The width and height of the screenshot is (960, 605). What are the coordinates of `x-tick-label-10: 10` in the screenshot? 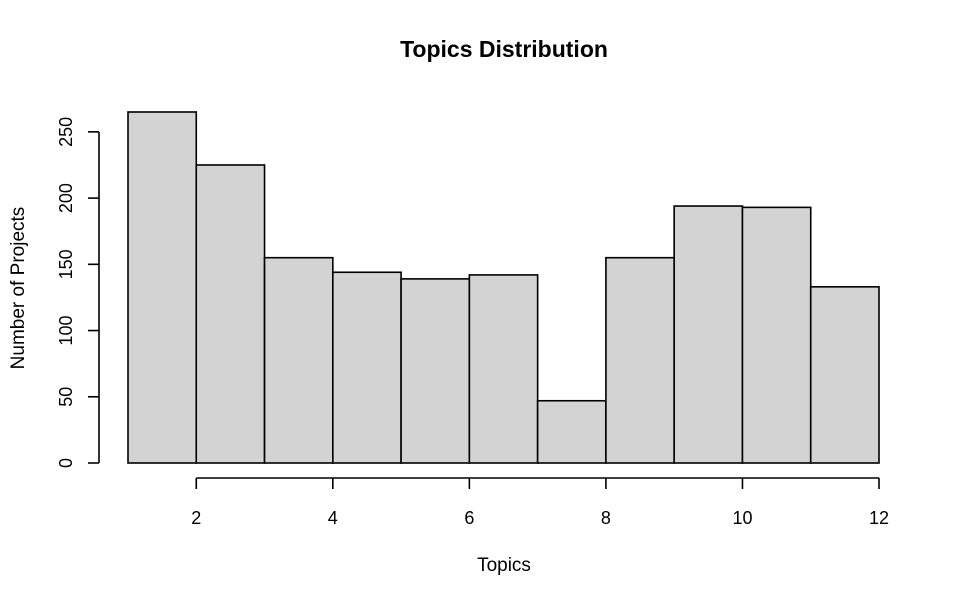 It's located at (742, 518).